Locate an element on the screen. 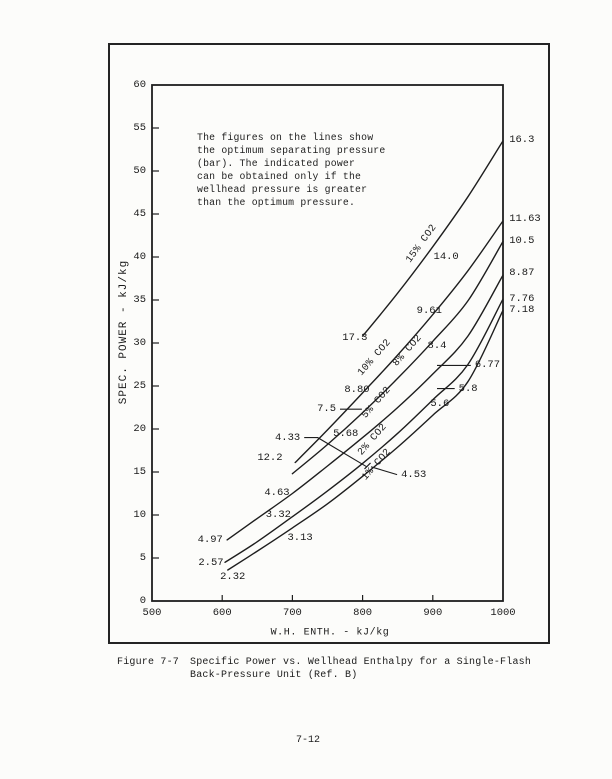 This screenshot has height=779, width=612. caption-figure-number: Figure 7-7 is located at coordinates (148, 662).